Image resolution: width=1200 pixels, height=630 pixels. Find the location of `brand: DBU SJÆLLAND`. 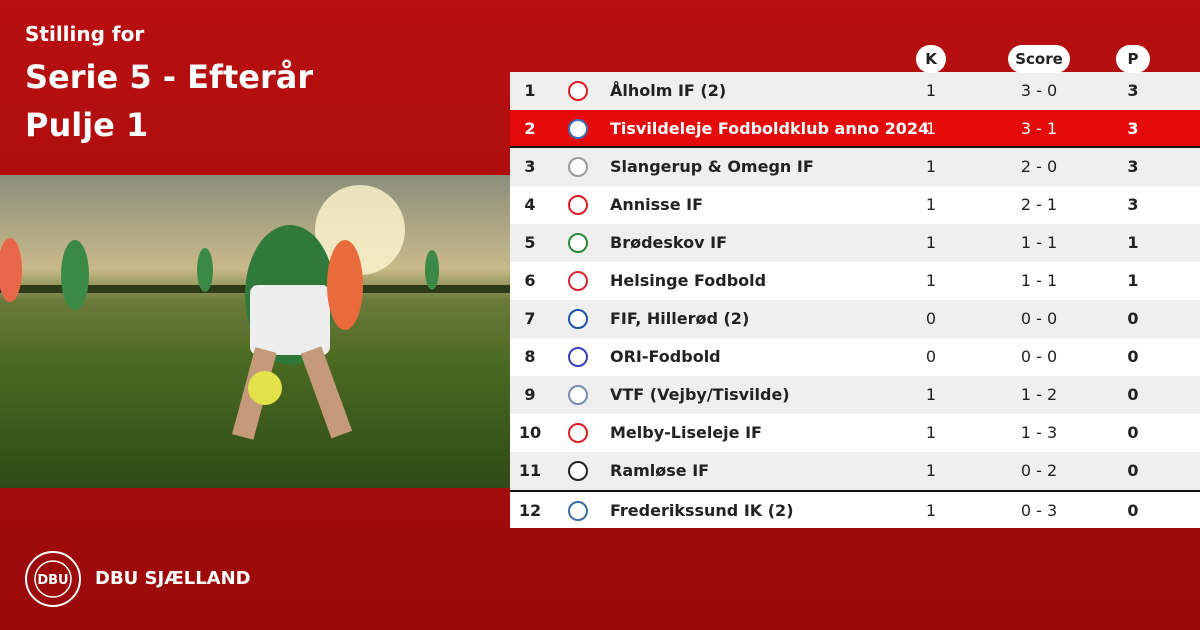

brand: DBU SJÆLLAND is located at coordinates (173, 578).